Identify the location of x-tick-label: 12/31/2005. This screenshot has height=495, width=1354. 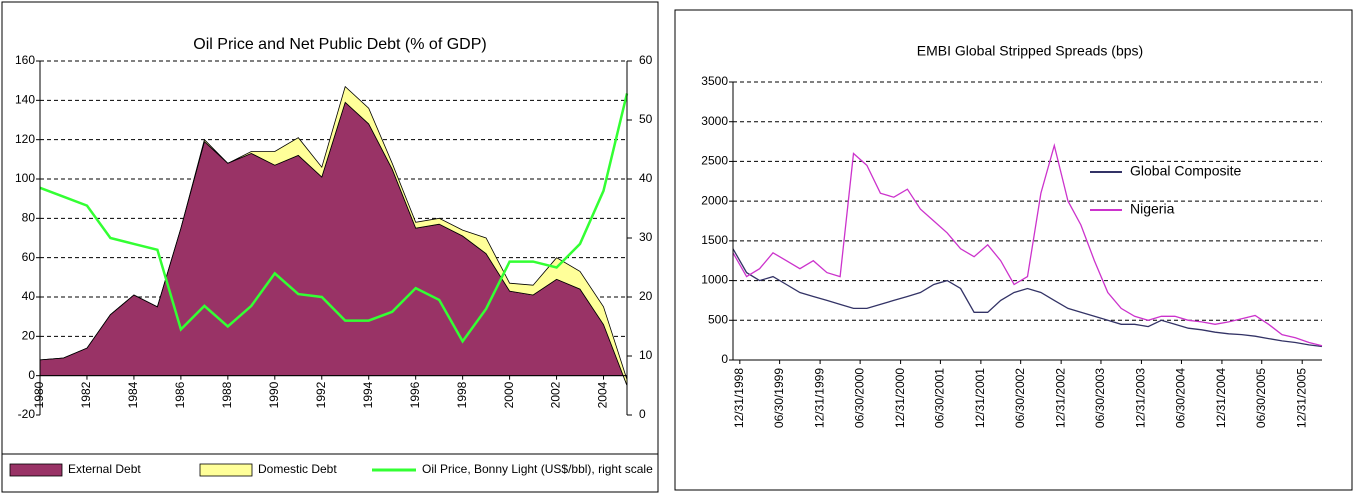
(1301, 398).